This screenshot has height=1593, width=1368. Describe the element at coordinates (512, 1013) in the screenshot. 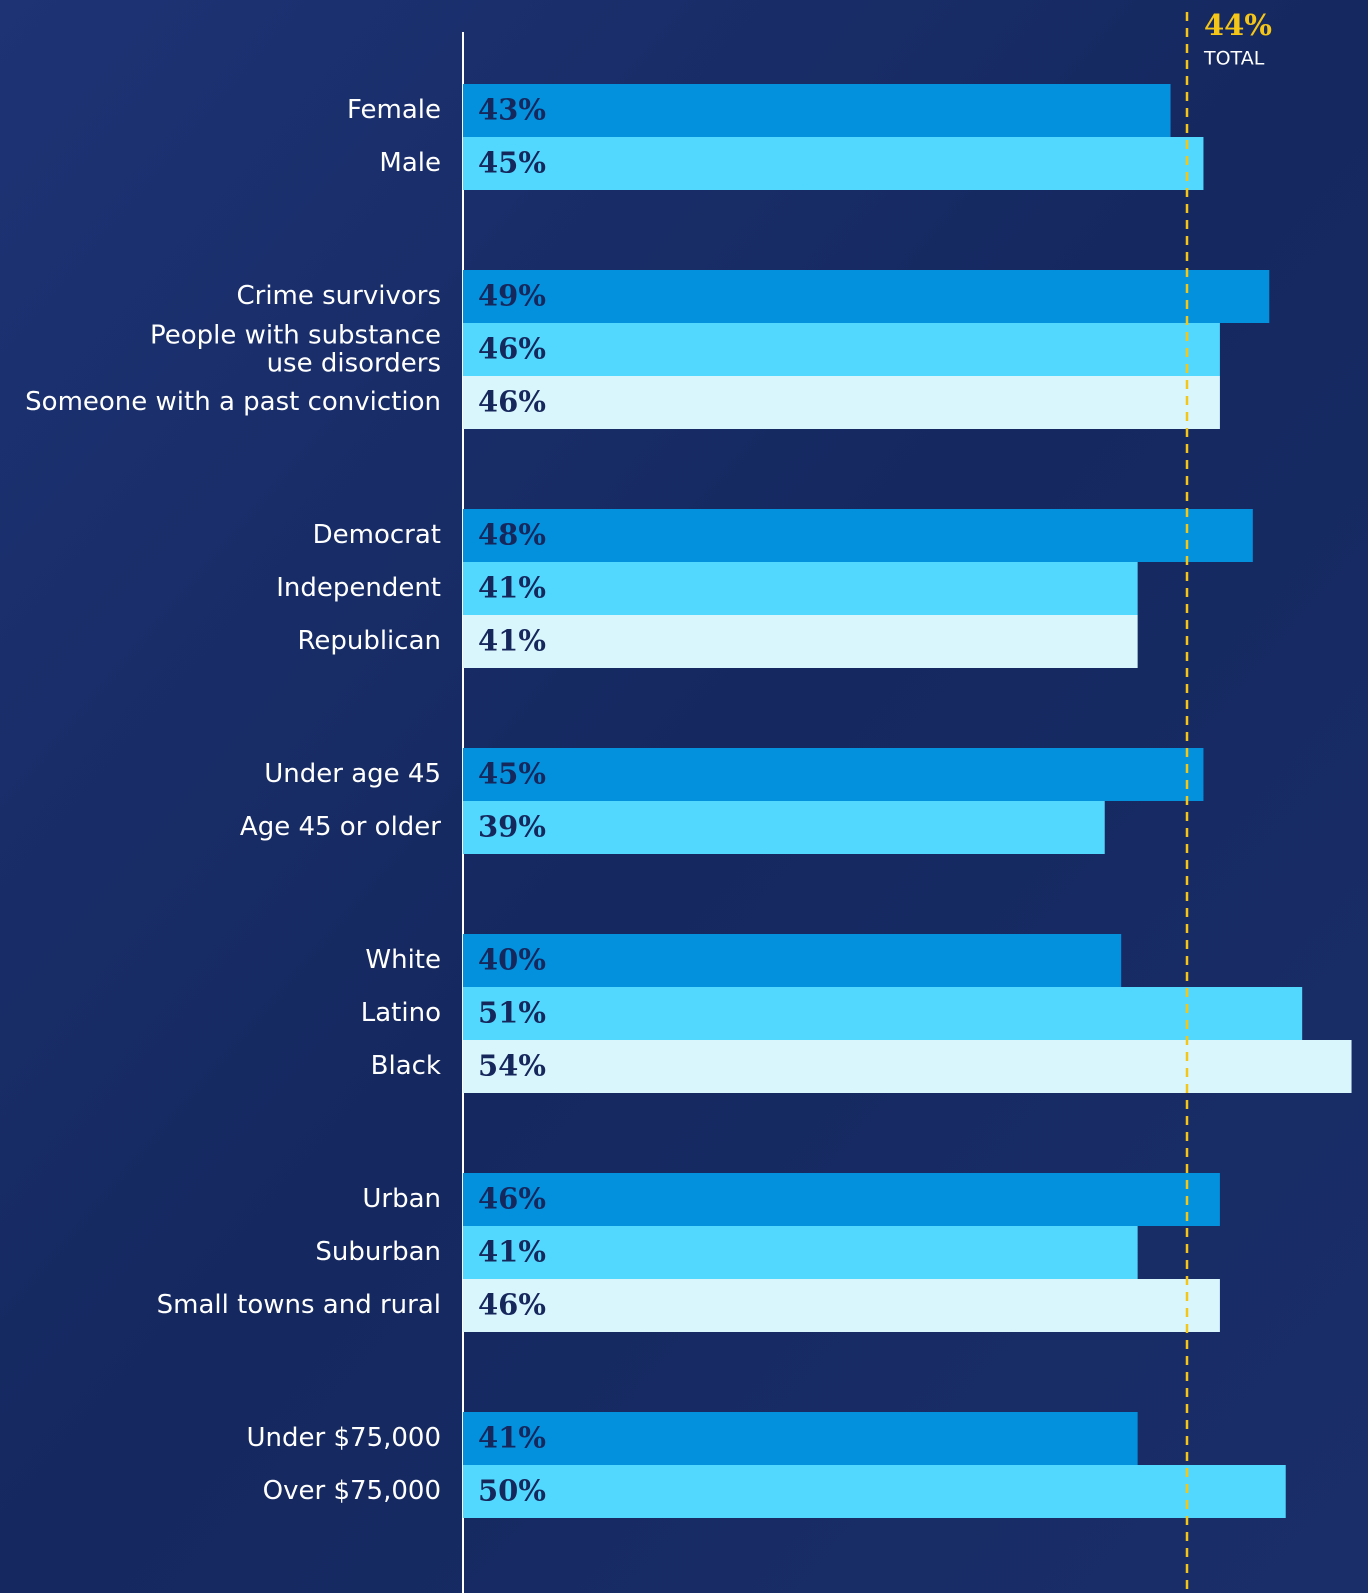

I see `value-label: 51%` at that location.